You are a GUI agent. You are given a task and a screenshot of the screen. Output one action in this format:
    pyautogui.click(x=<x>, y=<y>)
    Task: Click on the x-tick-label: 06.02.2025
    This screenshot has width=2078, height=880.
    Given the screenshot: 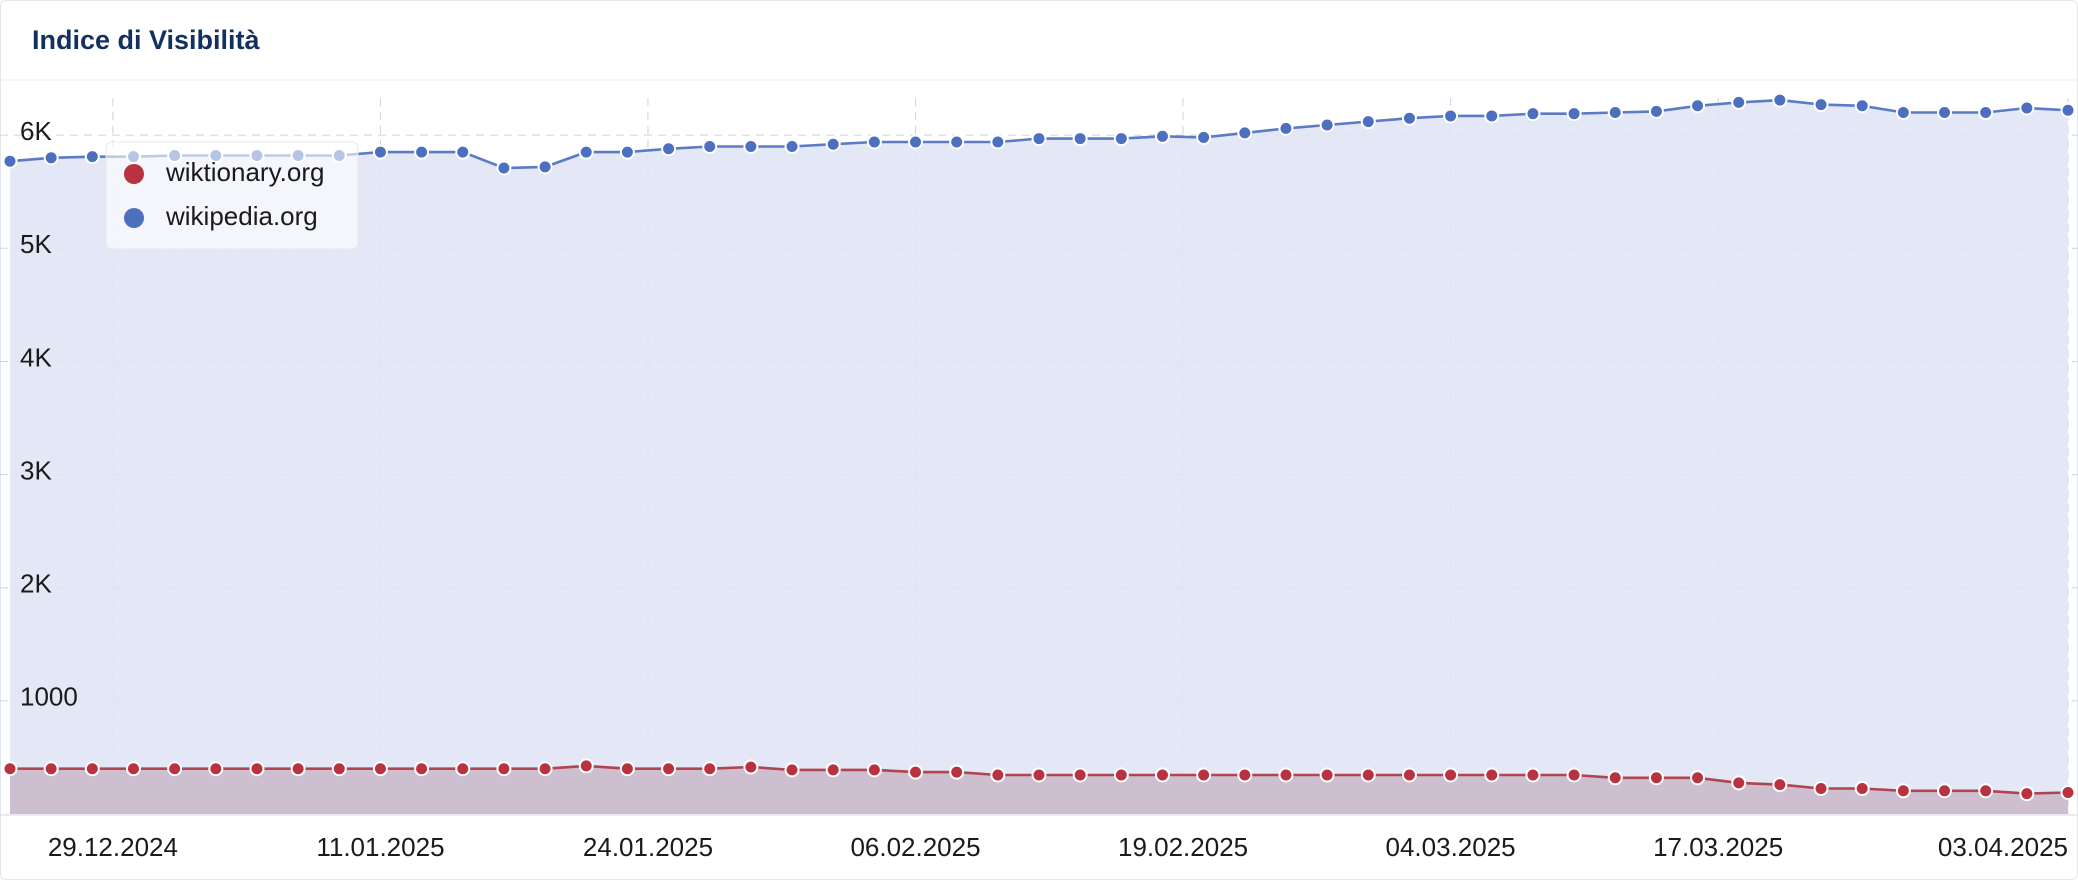 What is the action you would take?
    pyautogui.click(x=915, y=847)
    